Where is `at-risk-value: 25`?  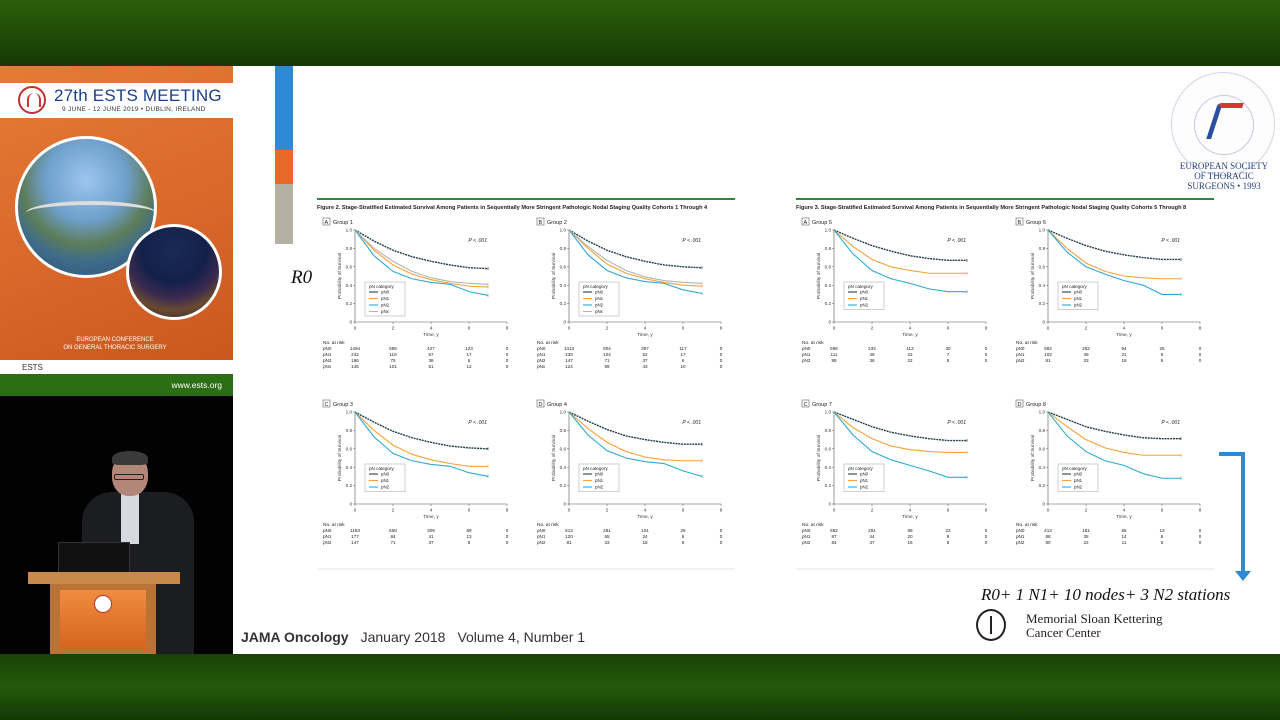 at-risk-value: 25 is located at coordinates (1162, 348).